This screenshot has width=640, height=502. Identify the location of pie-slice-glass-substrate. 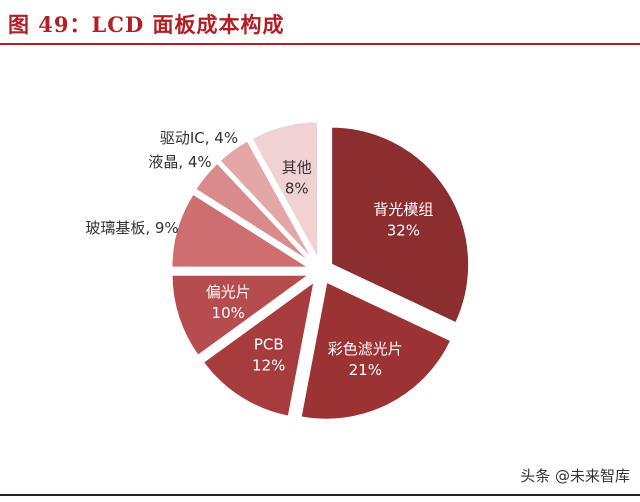
(241, 230).